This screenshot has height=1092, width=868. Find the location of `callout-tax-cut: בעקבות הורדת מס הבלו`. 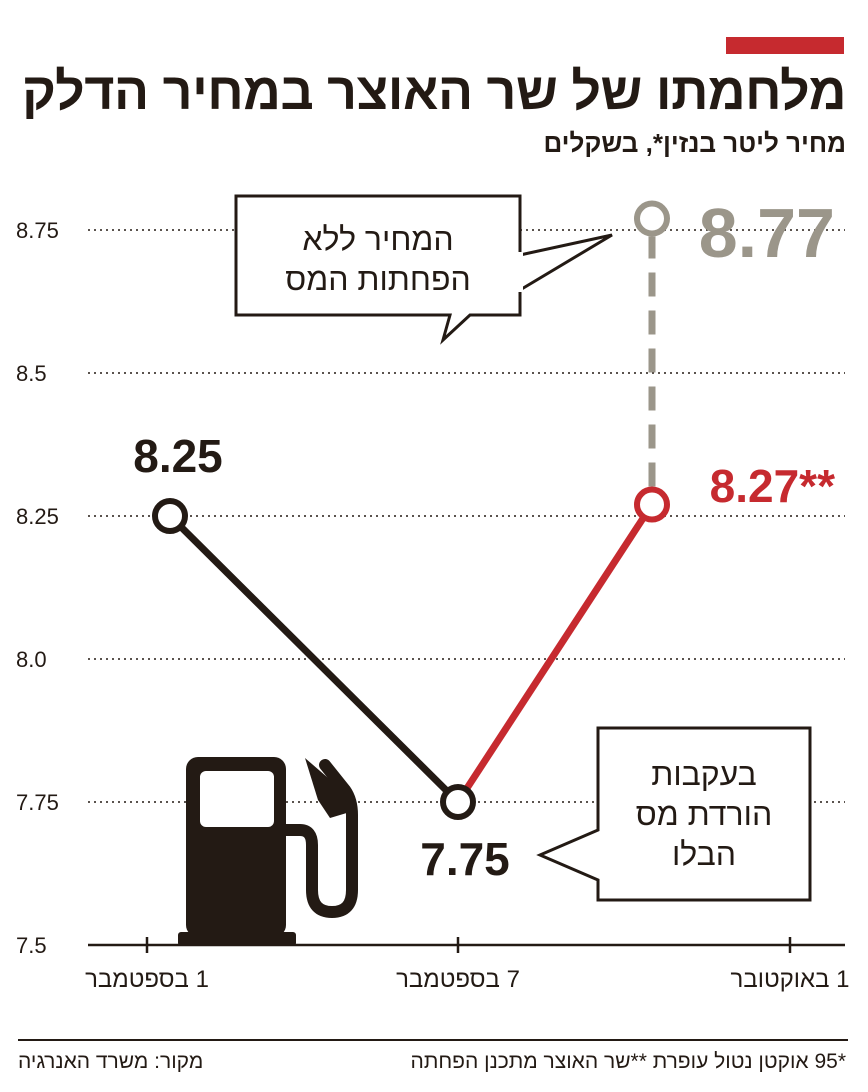

callout-tax-cut: בעקבות הורדת מס הבלו is located at coordinates (674, 814).